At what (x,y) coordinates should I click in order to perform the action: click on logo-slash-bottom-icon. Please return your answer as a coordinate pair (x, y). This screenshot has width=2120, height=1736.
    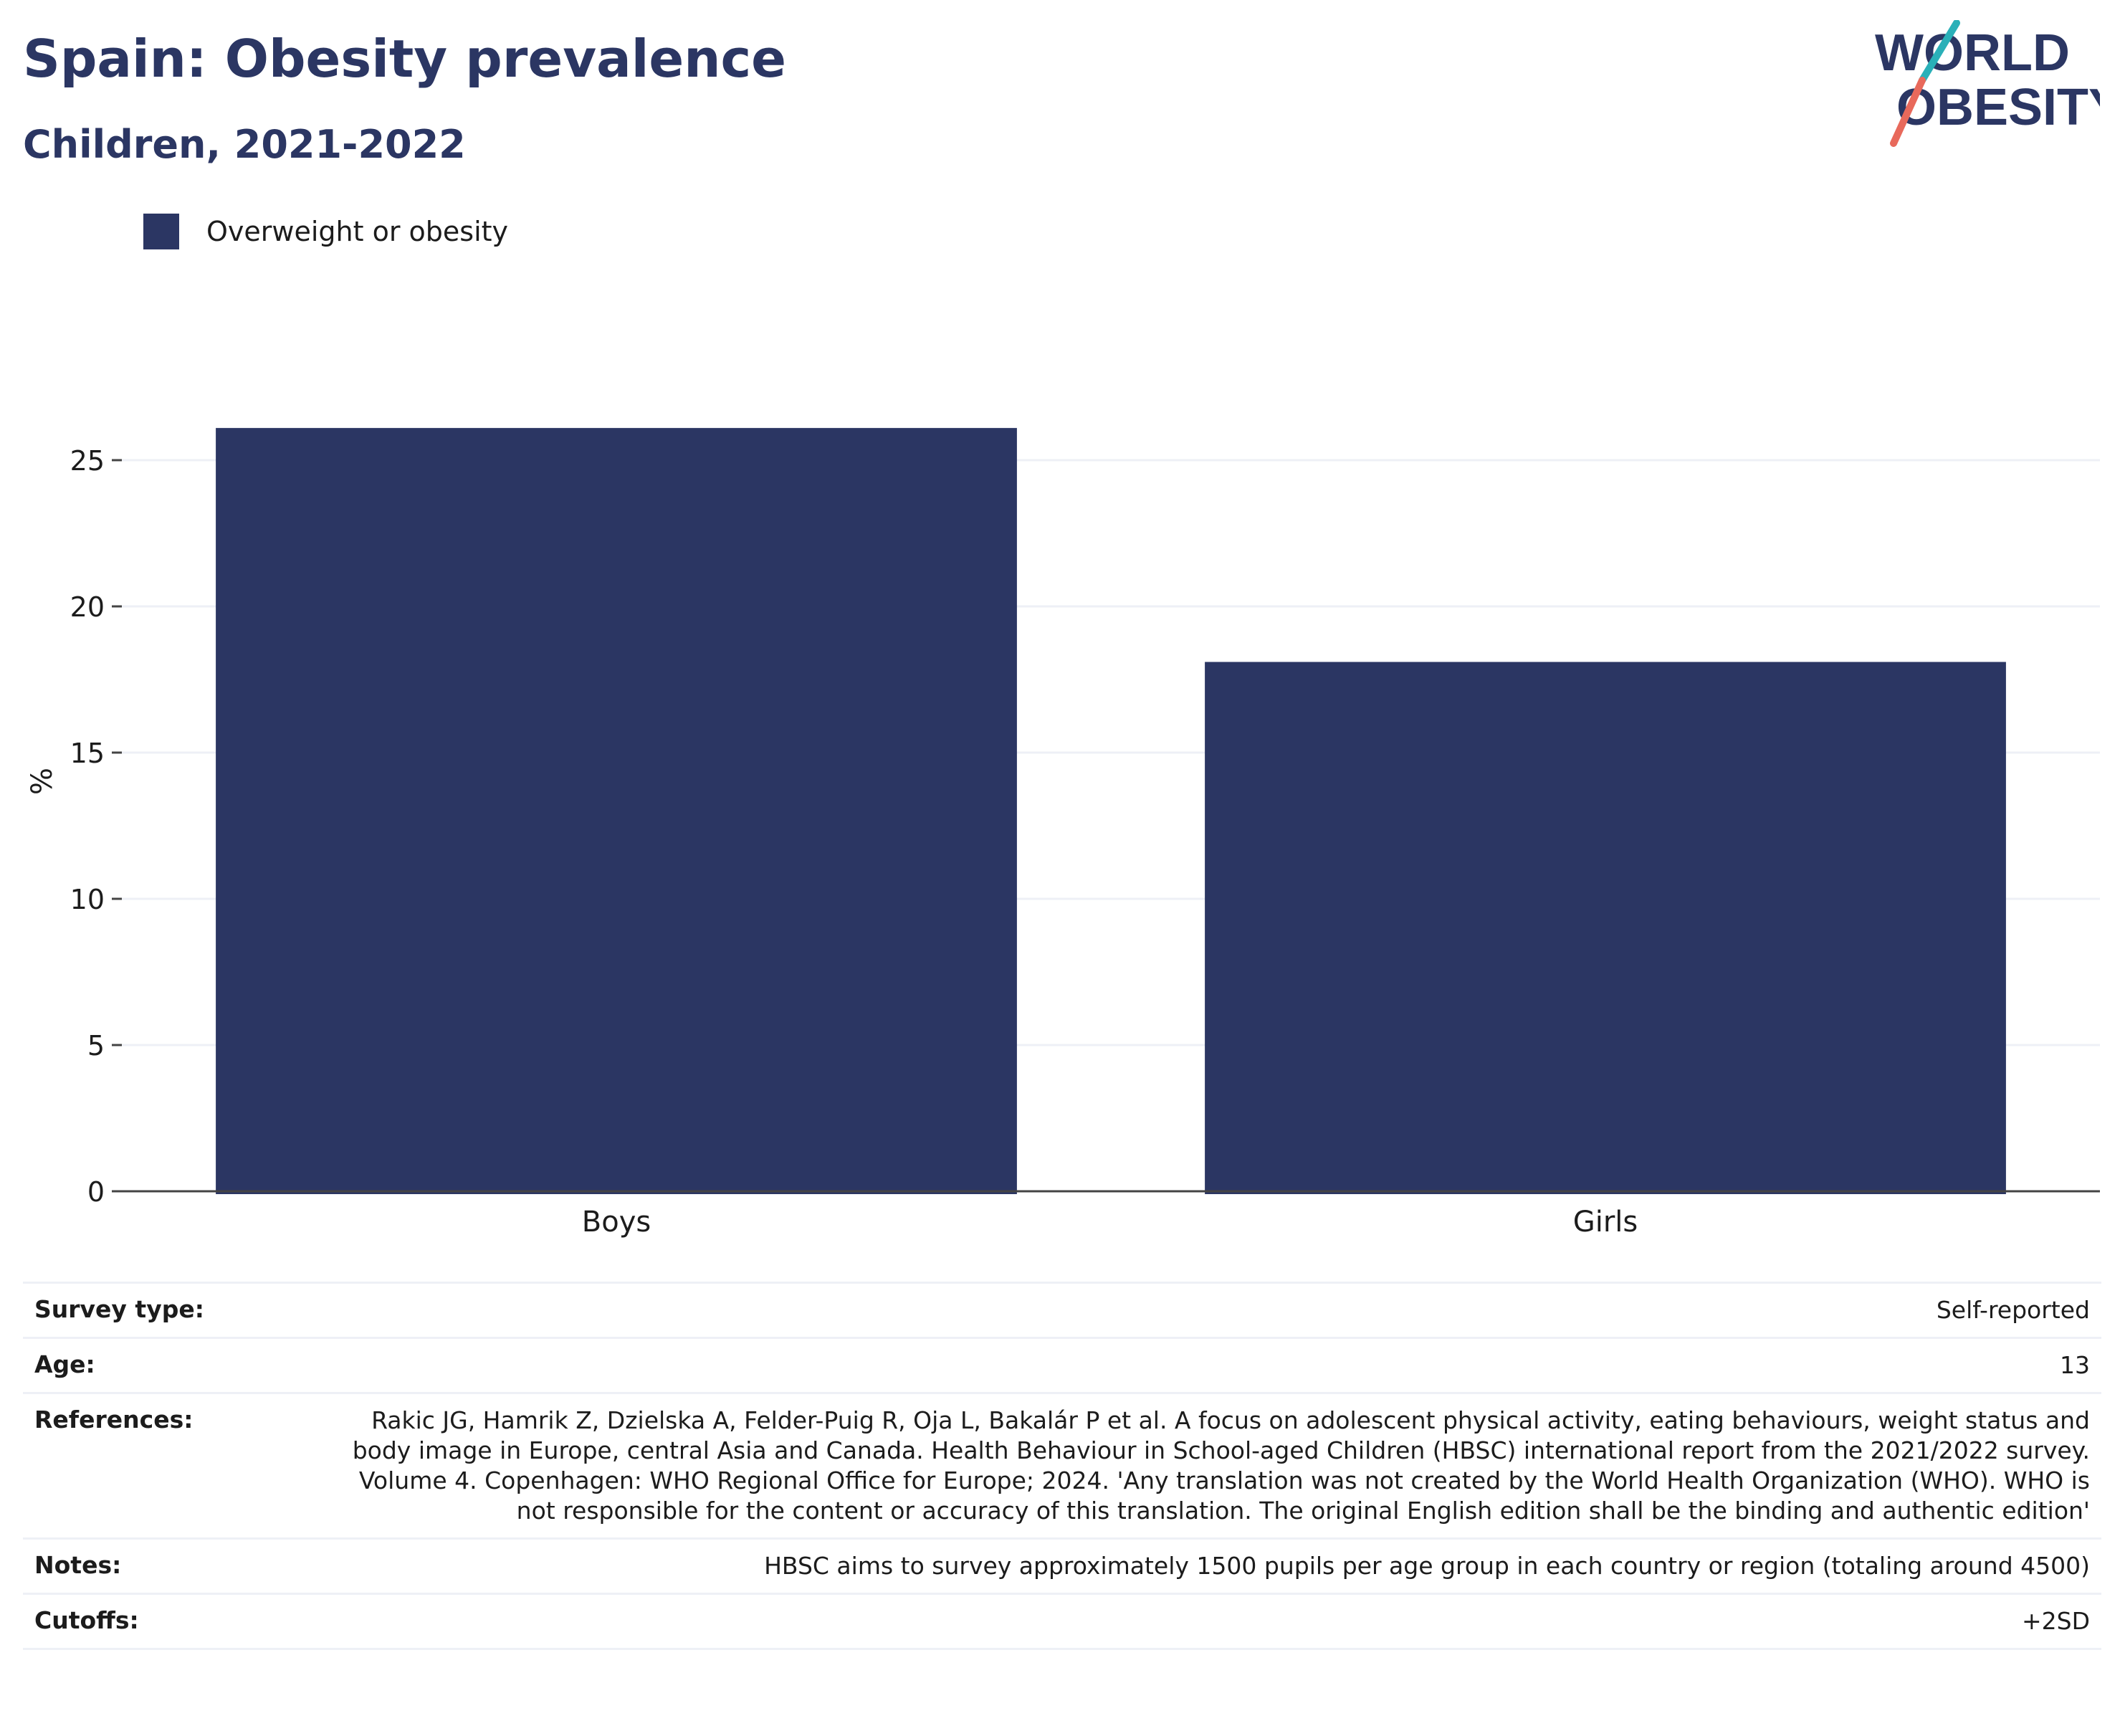
    Looking at the image, I should click on (1908, 112).